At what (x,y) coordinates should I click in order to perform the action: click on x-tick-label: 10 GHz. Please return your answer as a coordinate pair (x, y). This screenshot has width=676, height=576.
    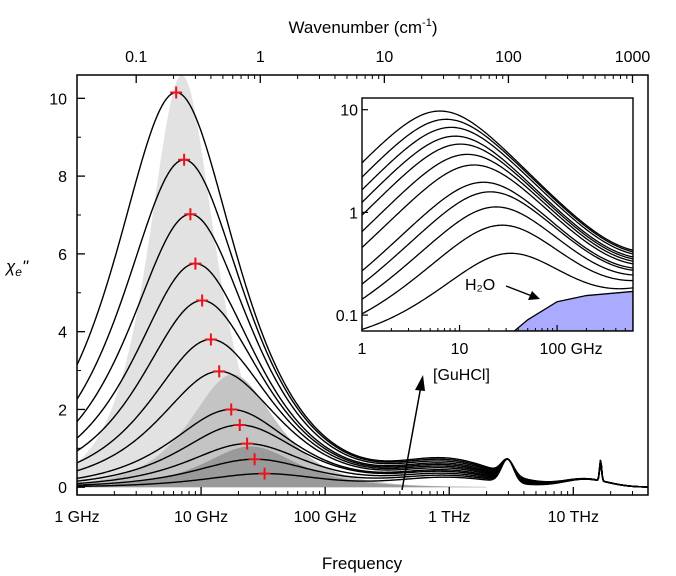
    Looking at the image, I should click on (201, 517).